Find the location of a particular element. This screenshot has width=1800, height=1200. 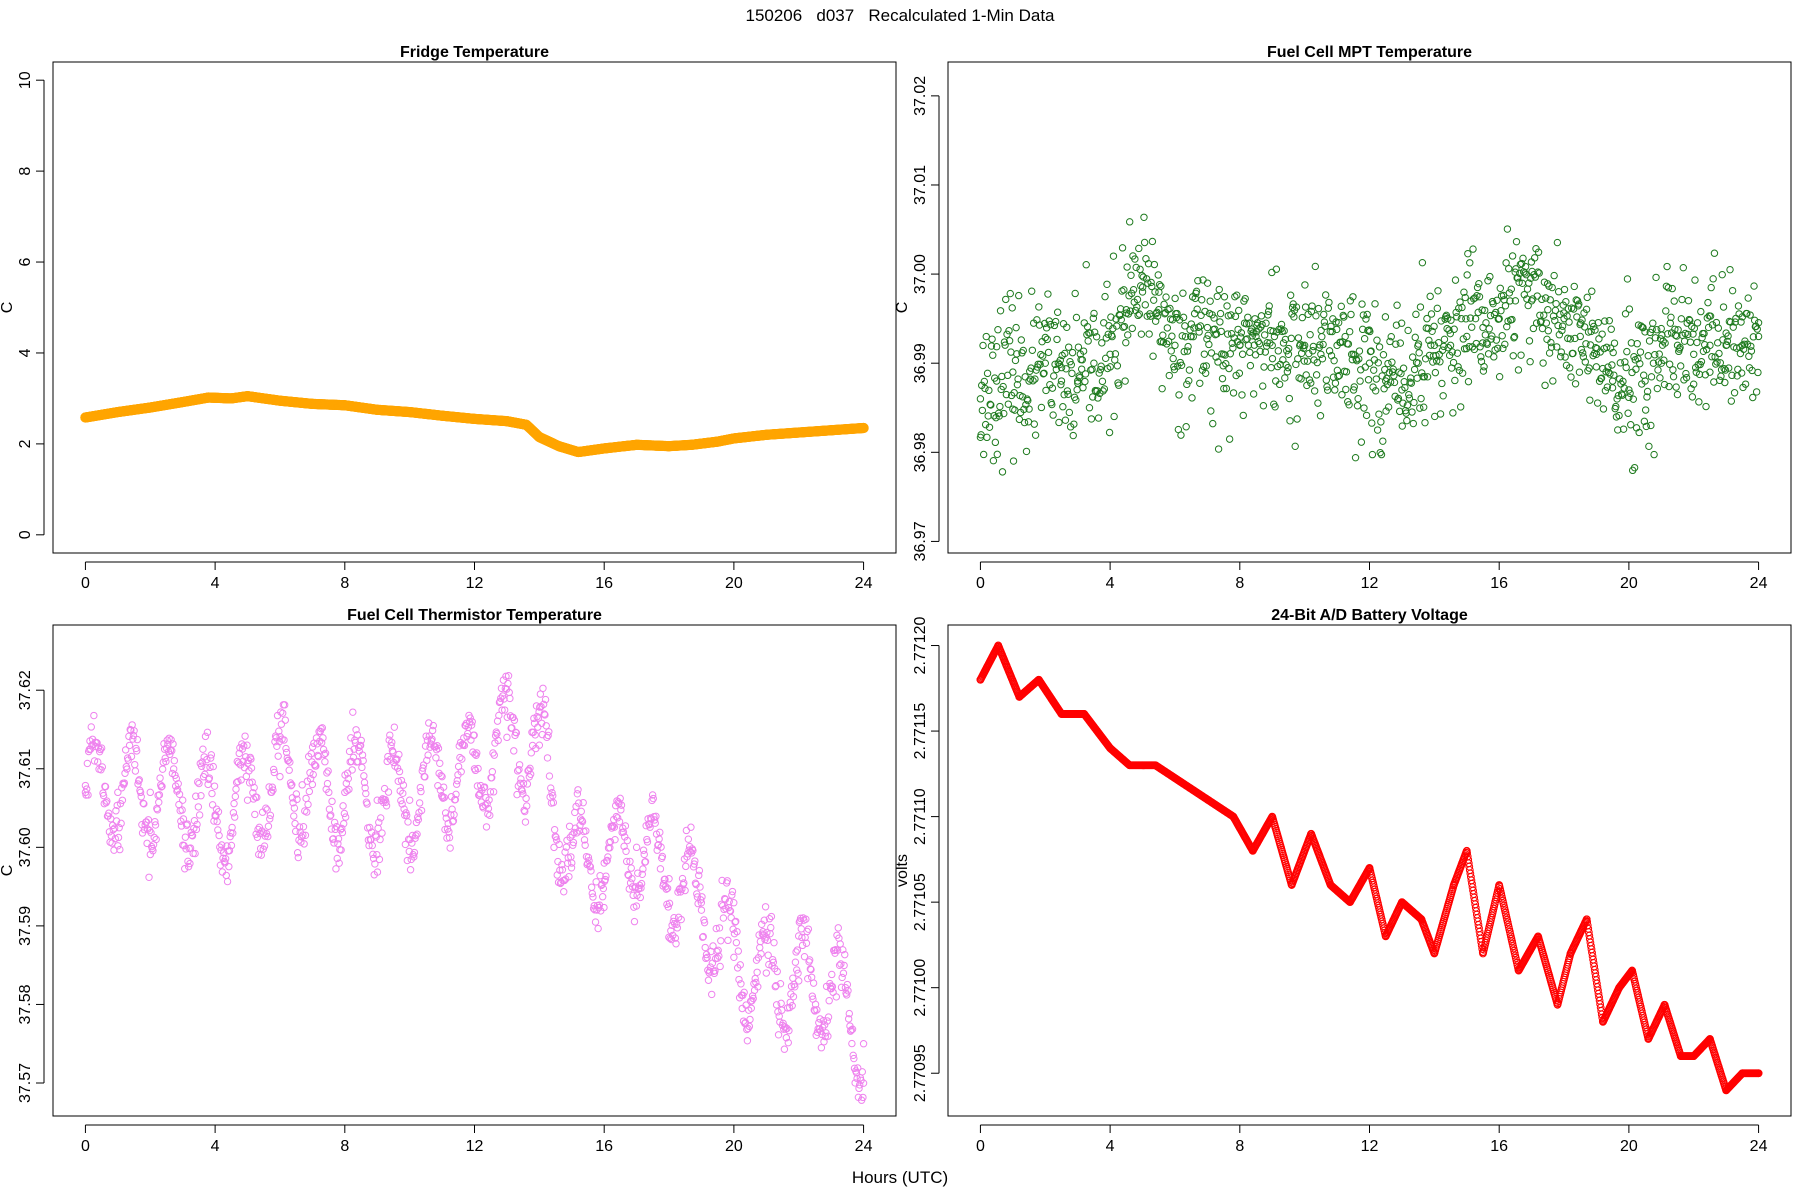

thermistor-y-tick-label: 37.61 is located at coordinates (25, 769).